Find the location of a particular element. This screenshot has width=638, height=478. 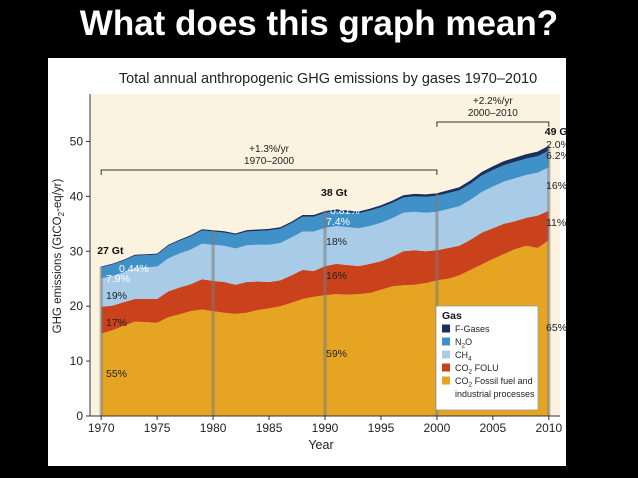

legend-item: industrial processes is located at coordinates (495, 394).